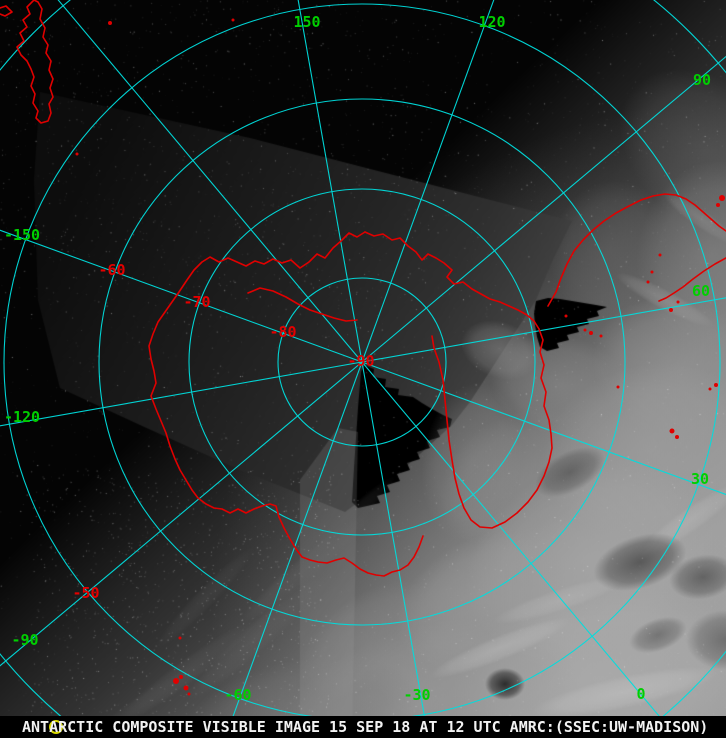 The width and height of the screenshot is (726, 738). I want to click on latitude-circle--80, so click(362, 362).